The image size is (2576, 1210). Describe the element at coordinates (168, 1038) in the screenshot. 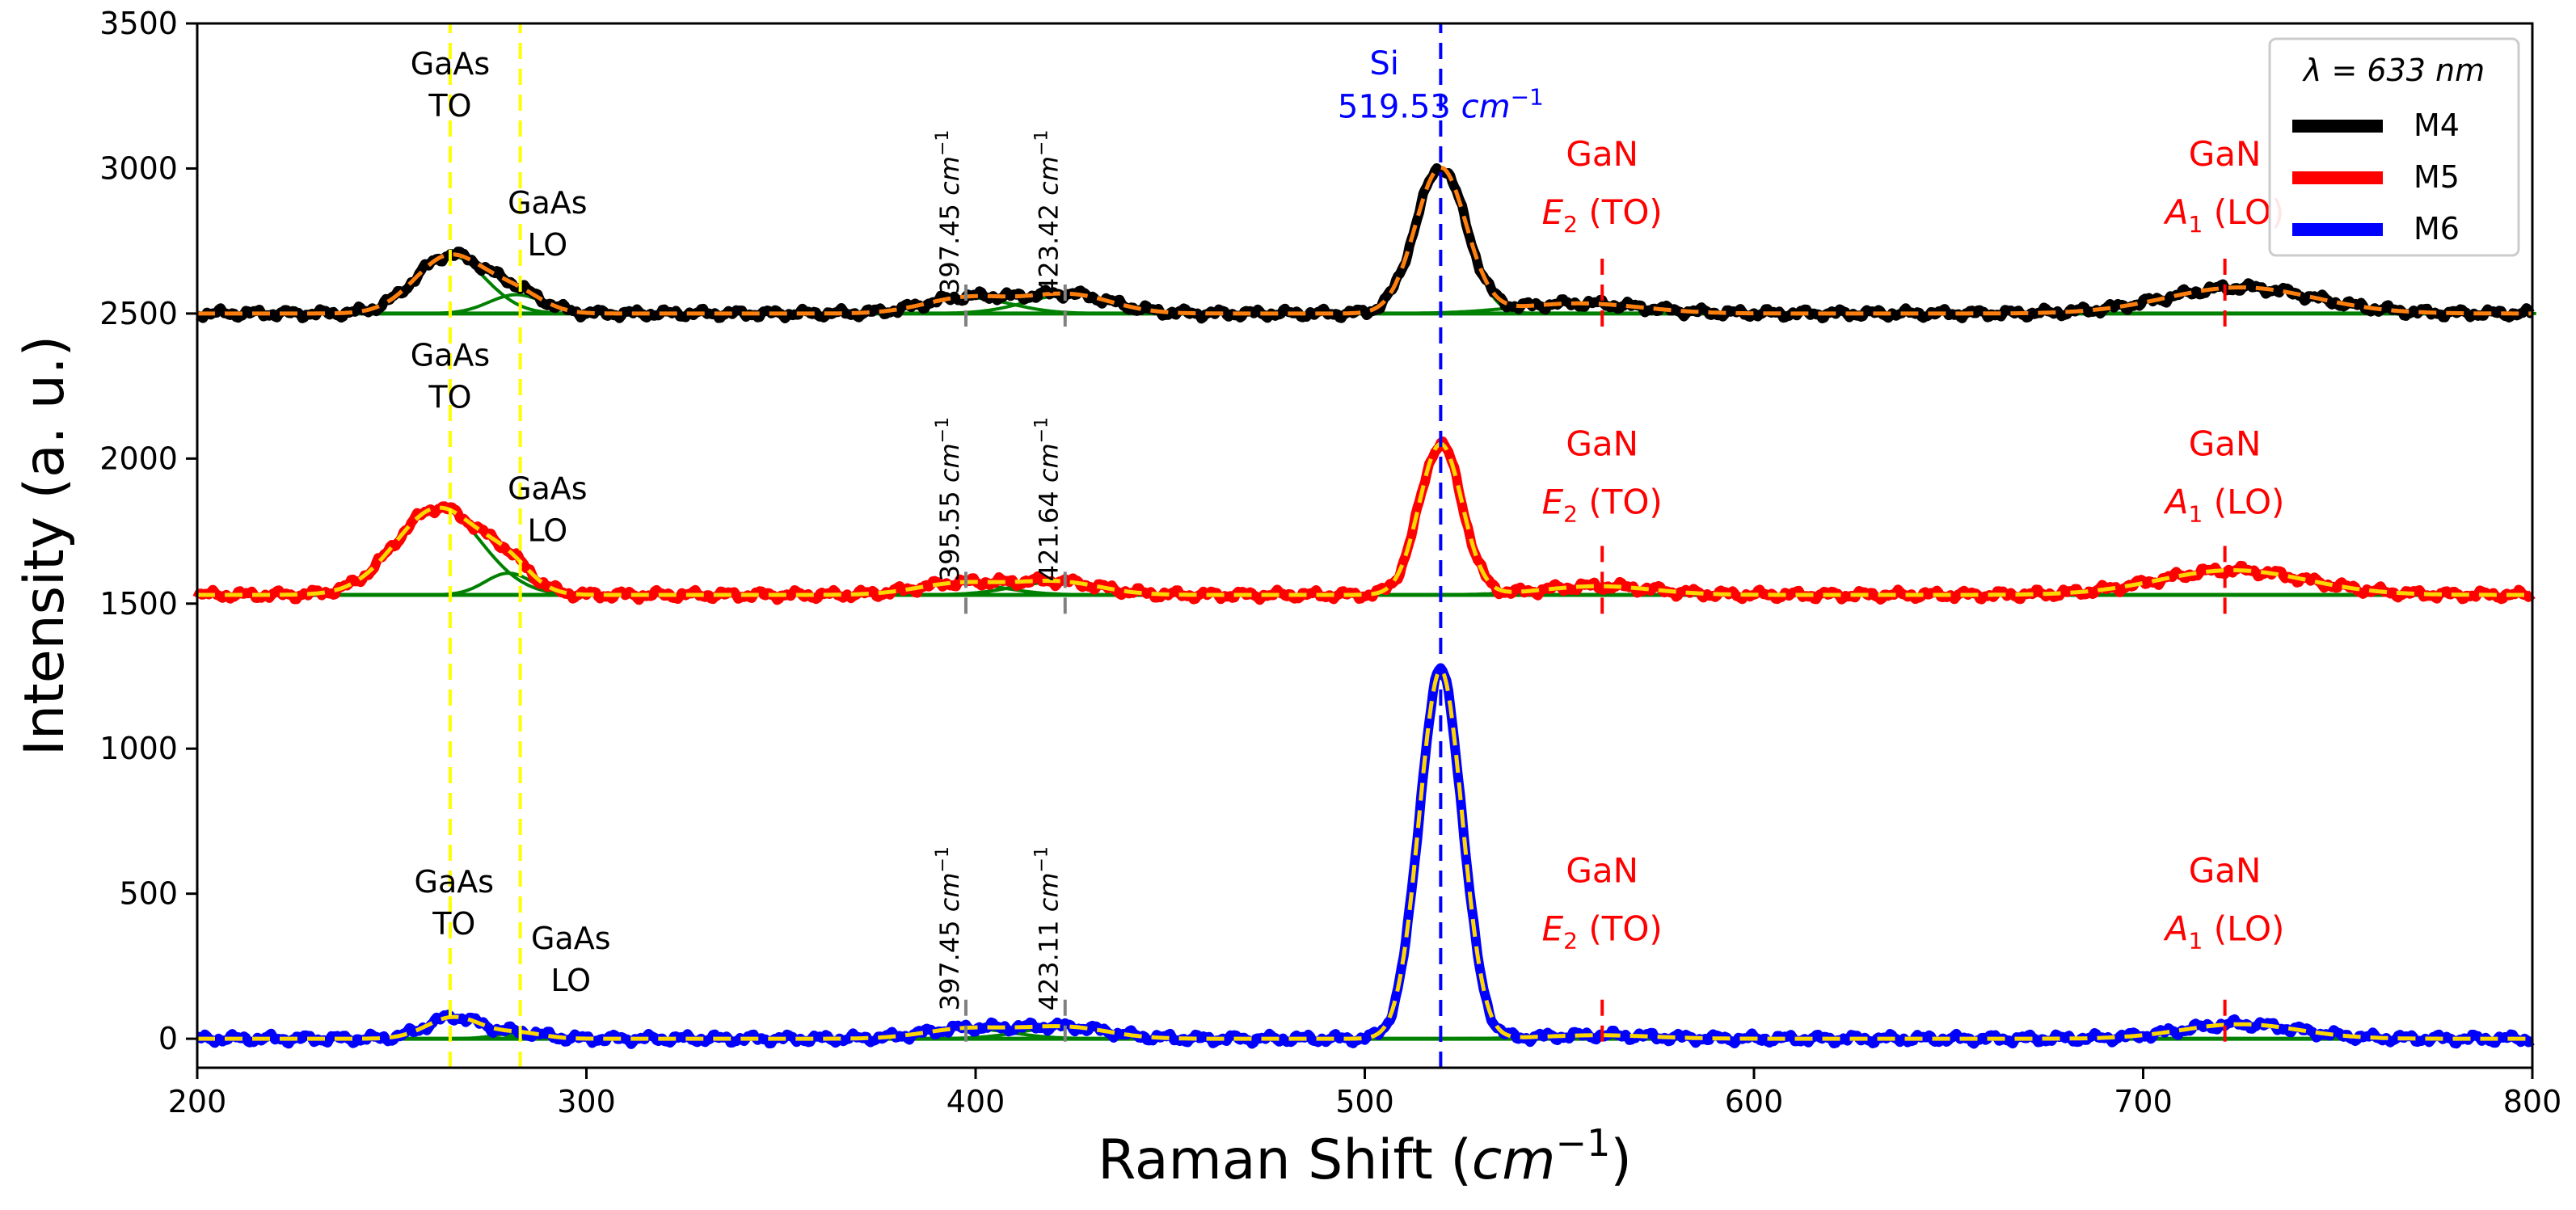

I see `y-tick-label: 0` at that location.